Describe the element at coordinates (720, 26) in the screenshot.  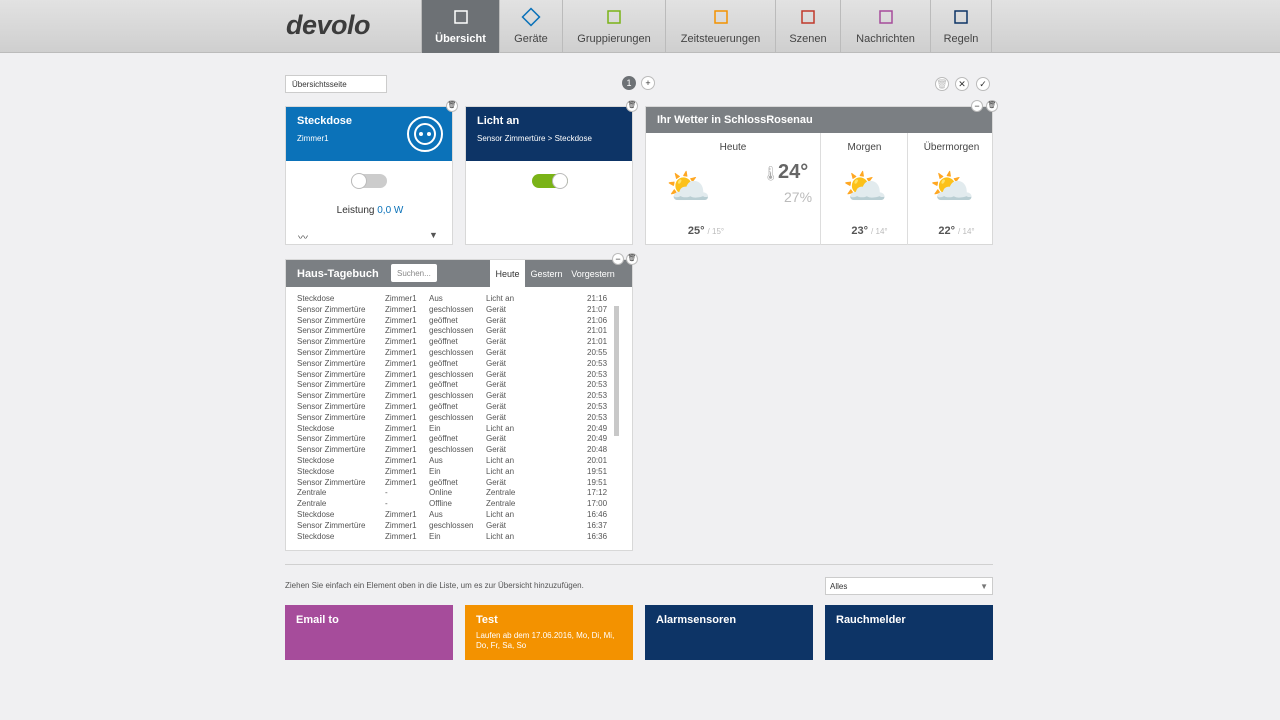
I see `nav-item: Zeitsteuerungen` at that location.